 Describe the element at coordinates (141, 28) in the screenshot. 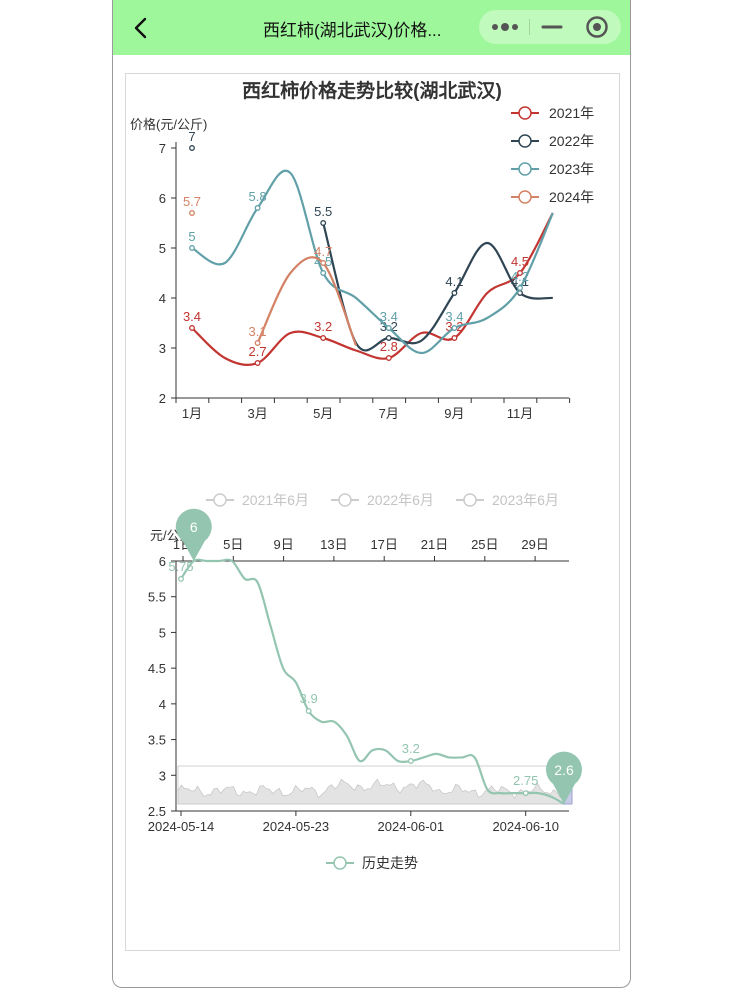

I see `back-button` at that location.